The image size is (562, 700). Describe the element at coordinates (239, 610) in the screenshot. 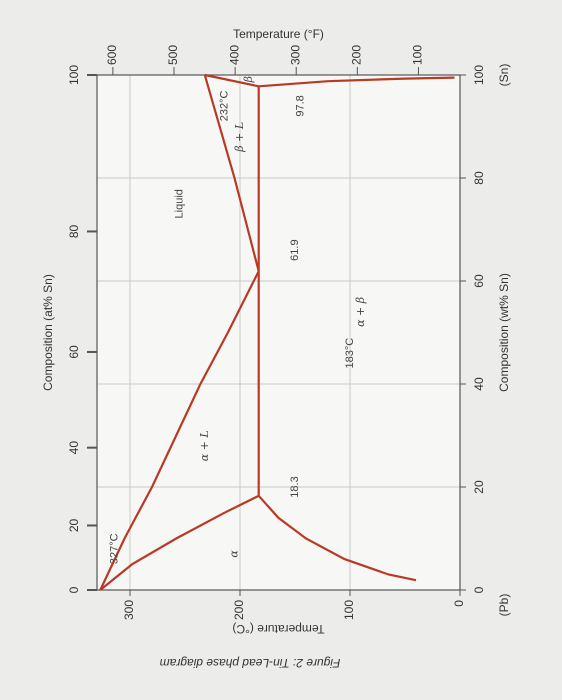

I see `y-tick-label: 200` at that location.